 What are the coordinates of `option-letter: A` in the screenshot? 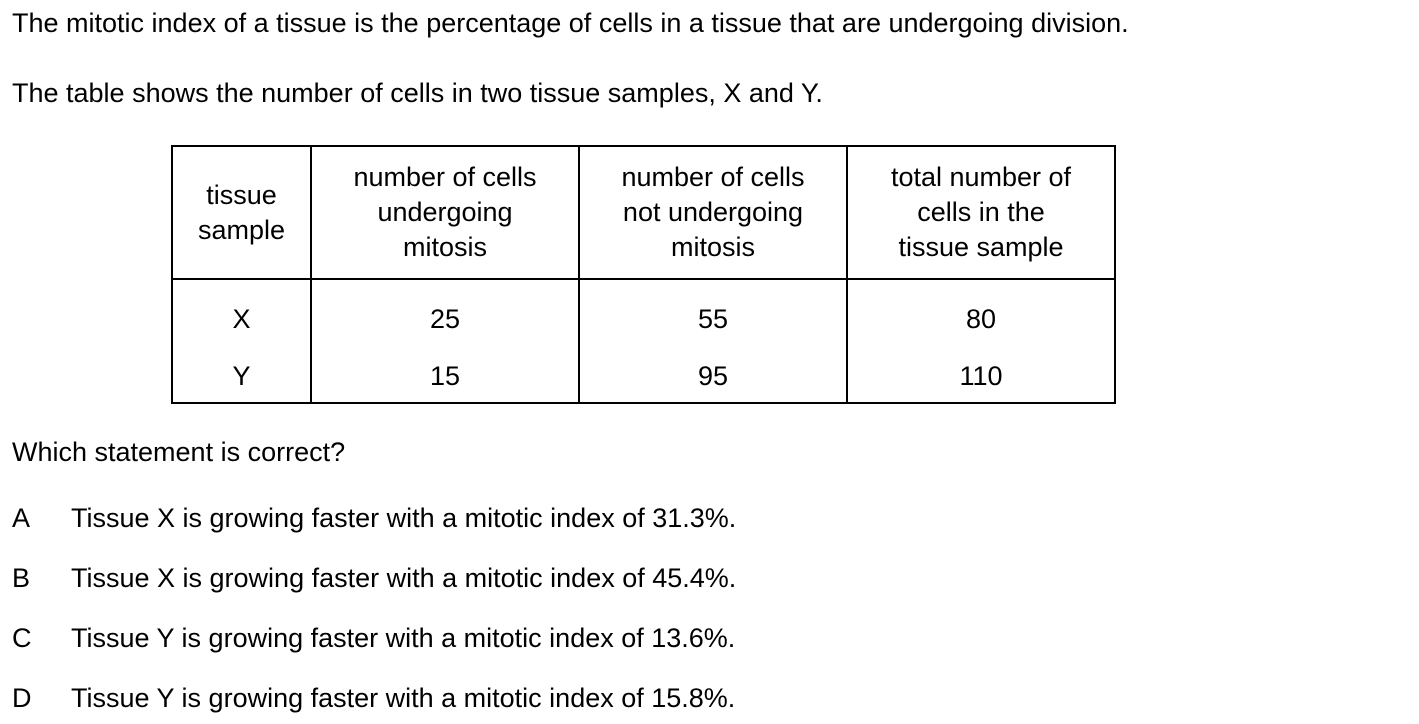 It's located at (21, 518).